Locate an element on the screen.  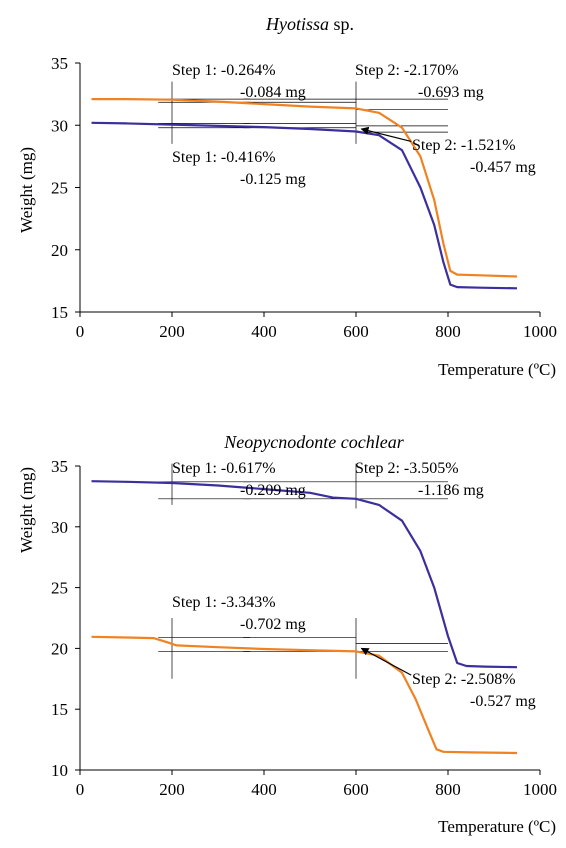
svg-text: -0.457 mg is located at coordinates (503, 167).